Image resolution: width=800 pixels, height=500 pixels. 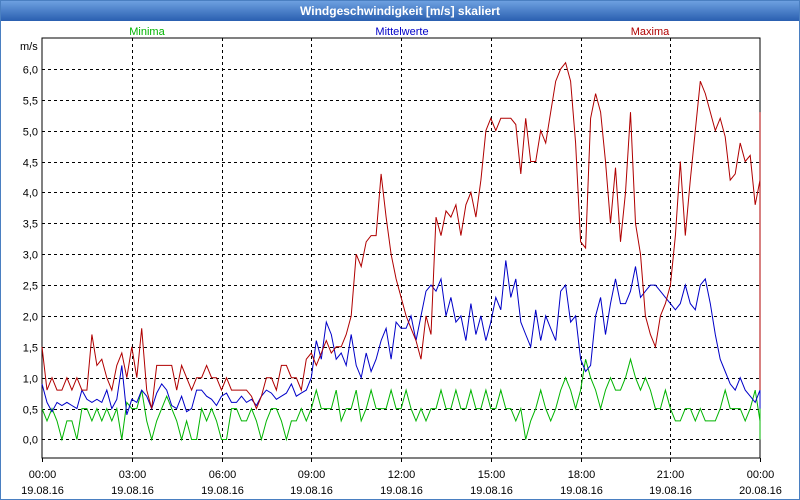 What do you see at coordinates (223, 475) in the screenshot?
I see `x-tick-time: 06:00` at bounding box center [223, 475].